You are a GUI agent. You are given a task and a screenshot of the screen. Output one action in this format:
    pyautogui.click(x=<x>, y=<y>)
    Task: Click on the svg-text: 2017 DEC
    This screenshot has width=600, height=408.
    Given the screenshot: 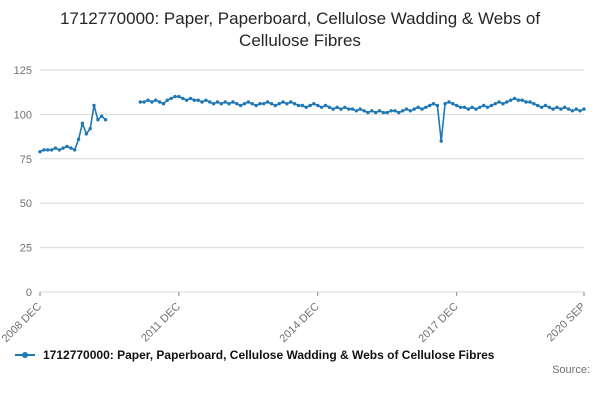 What is the action you would take?
    pyautogui.click(x=438, y=323)
    